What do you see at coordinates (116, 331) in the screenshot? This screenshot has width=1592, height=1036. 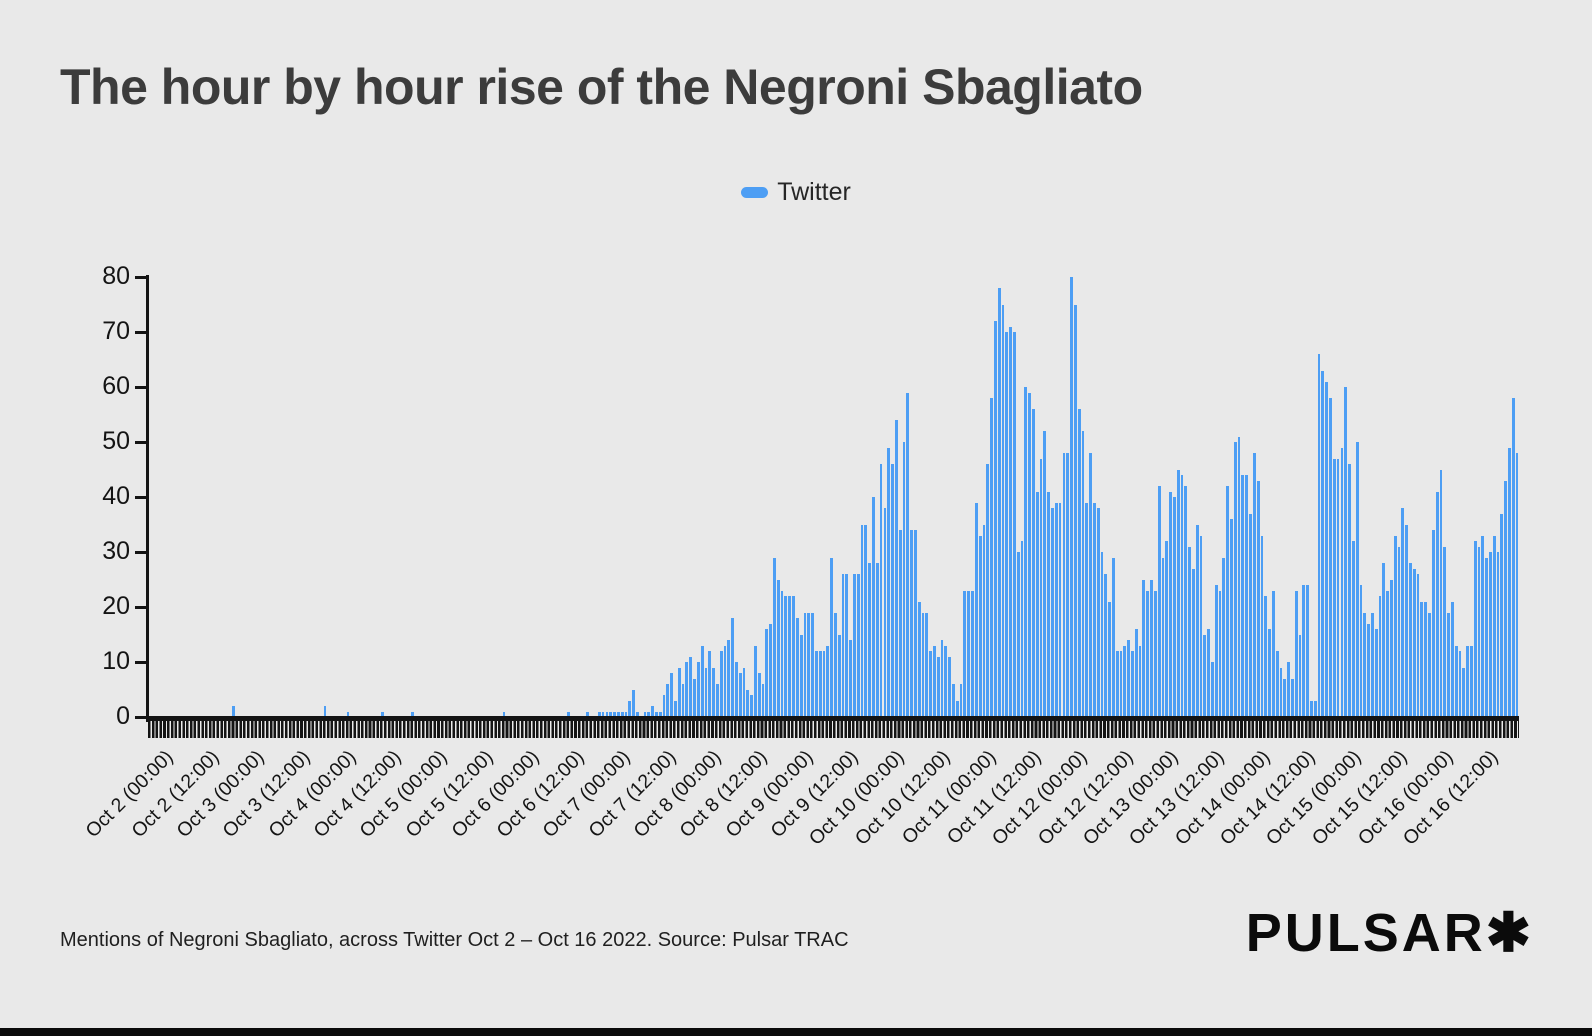 I see `y-tick-label: 70` at bounding box center [116, 331].